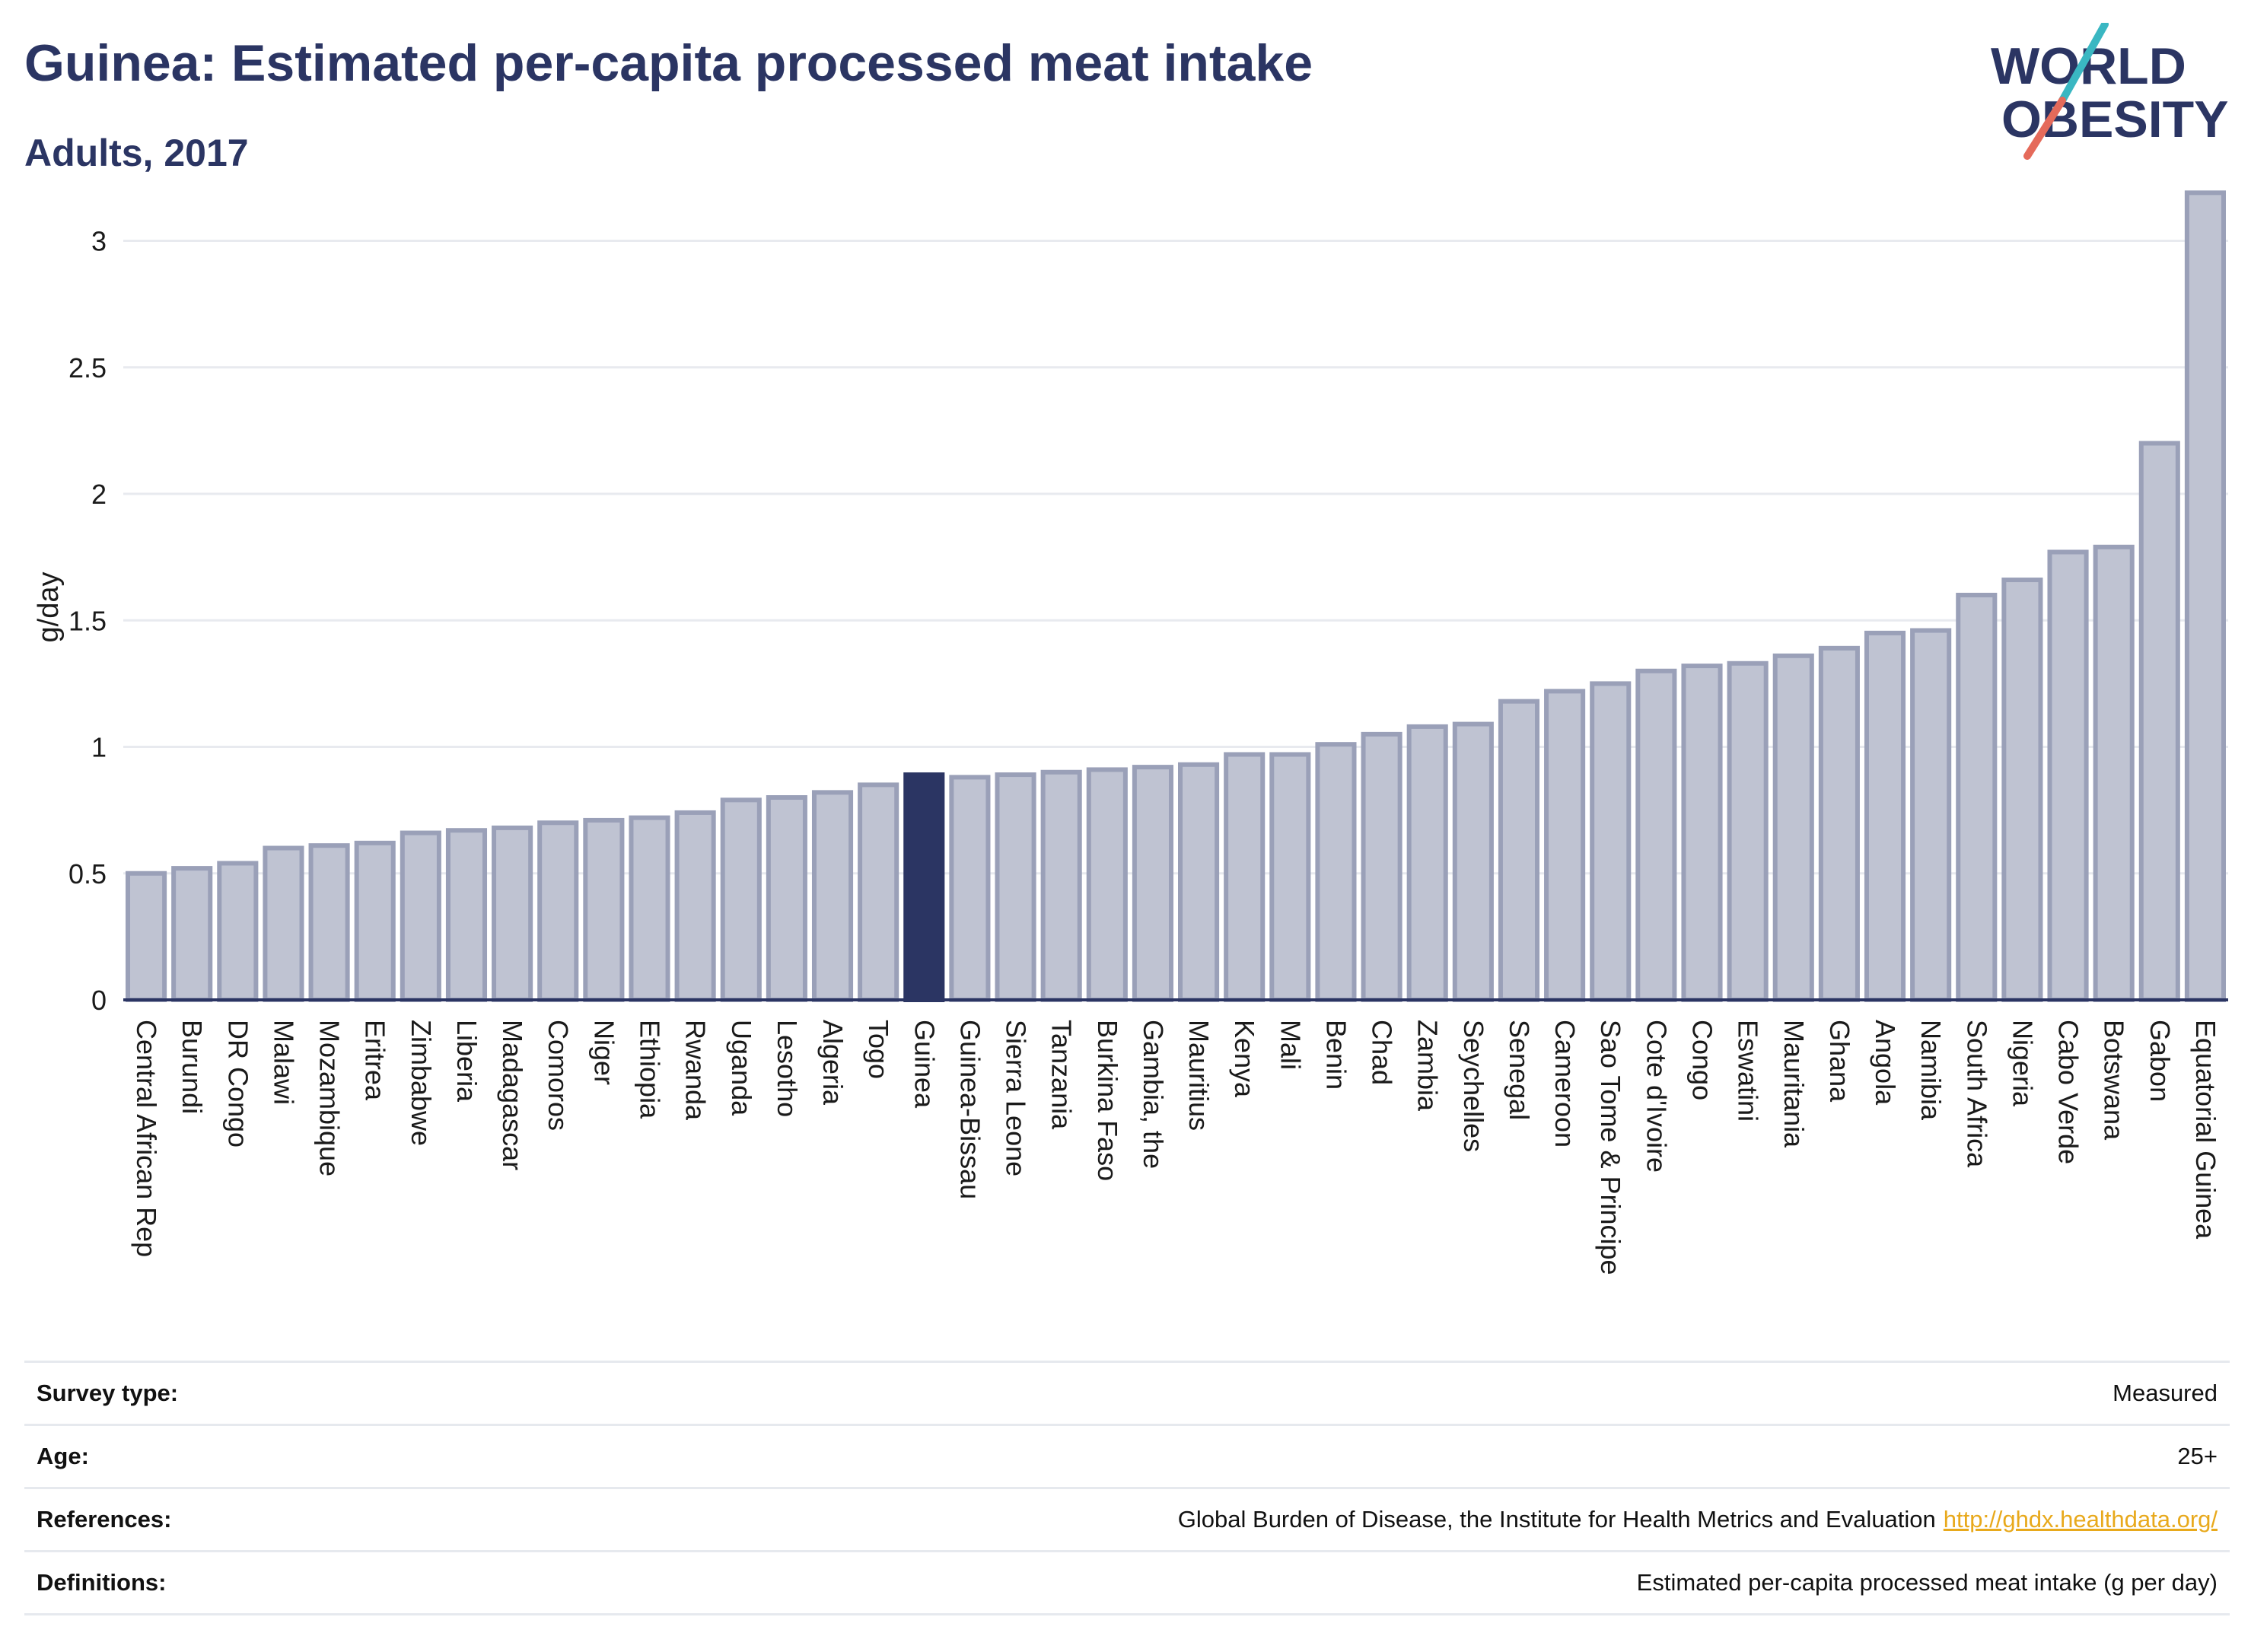  What do you see at coordinates (375, 1060) in the screenshot?
I see `x-tick-label: Eritrea` at bounding box center [375, 1060].